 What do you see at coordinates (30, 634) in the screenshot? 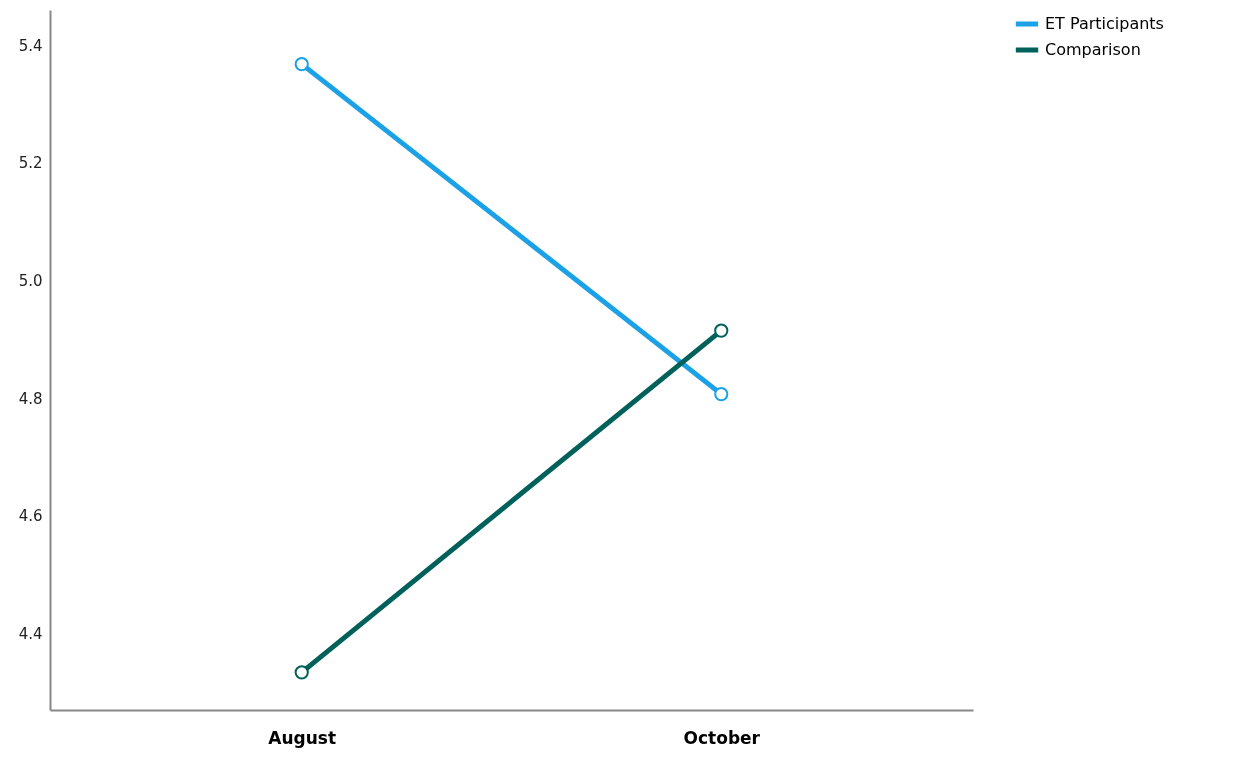
I see `y-tick-label: 4.4` at bounding box center [30, 634].